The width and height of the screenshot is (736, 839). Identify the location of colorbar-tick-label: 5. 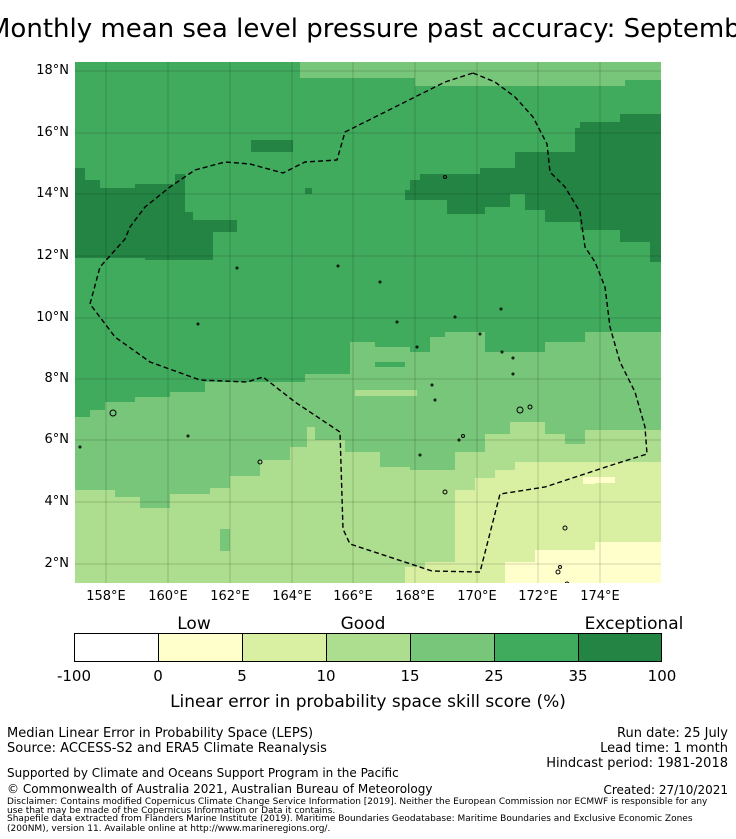
(242, 676).